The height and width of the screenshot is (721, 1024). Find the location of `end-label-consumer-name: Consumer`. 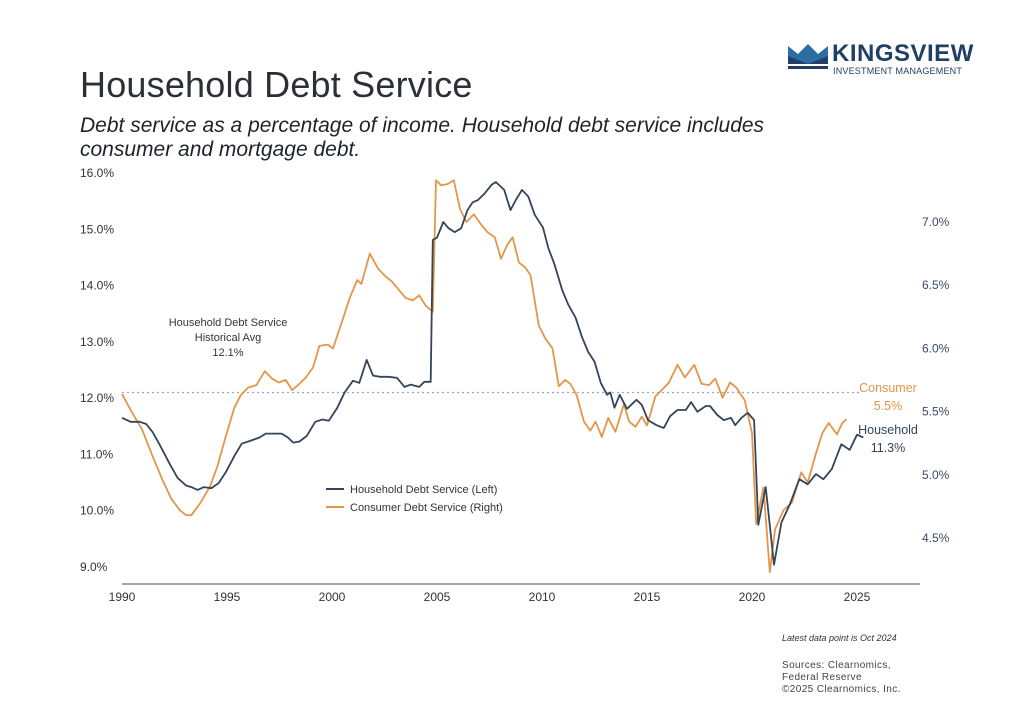

end-label-consumer-name: Consumer is located at coordinates (888, 388).